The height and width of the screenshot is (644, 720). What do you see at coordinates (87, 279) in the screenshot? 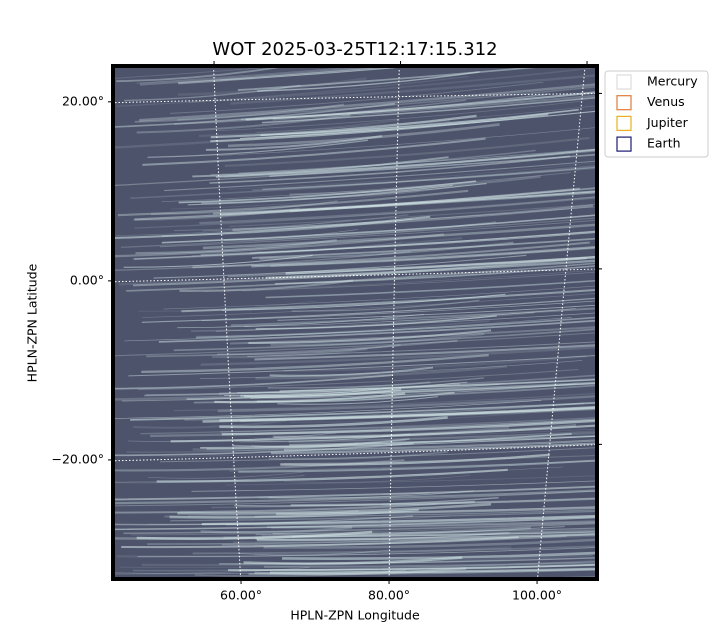
I see `y-tick-label: 0.00°` at bounding box center [87, 279].